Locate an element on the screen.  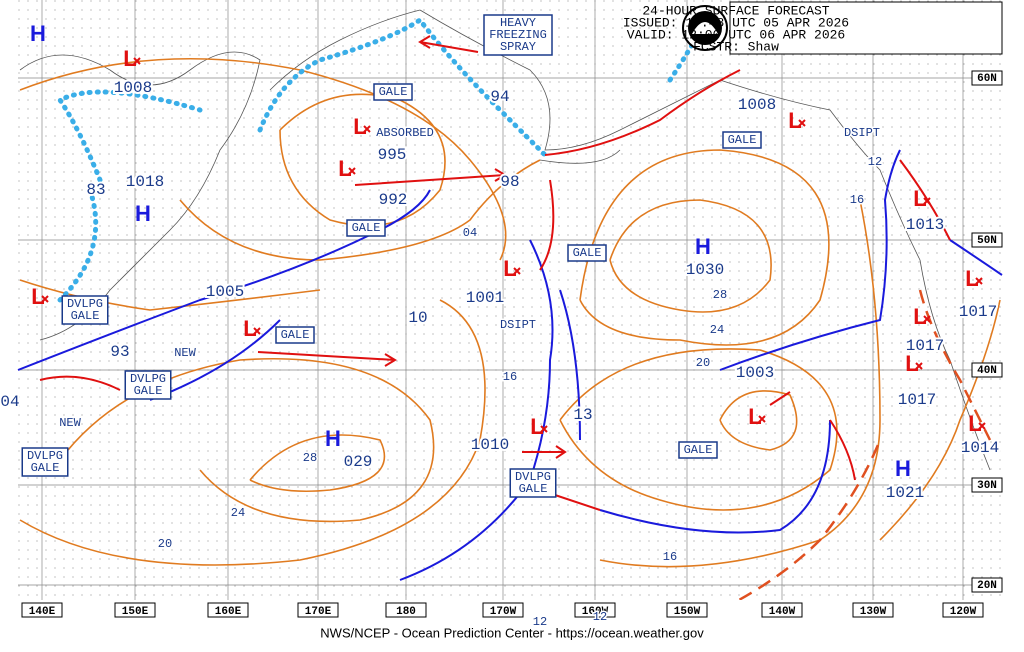
pressure-label: 10 is located at coordinates (417, 318).